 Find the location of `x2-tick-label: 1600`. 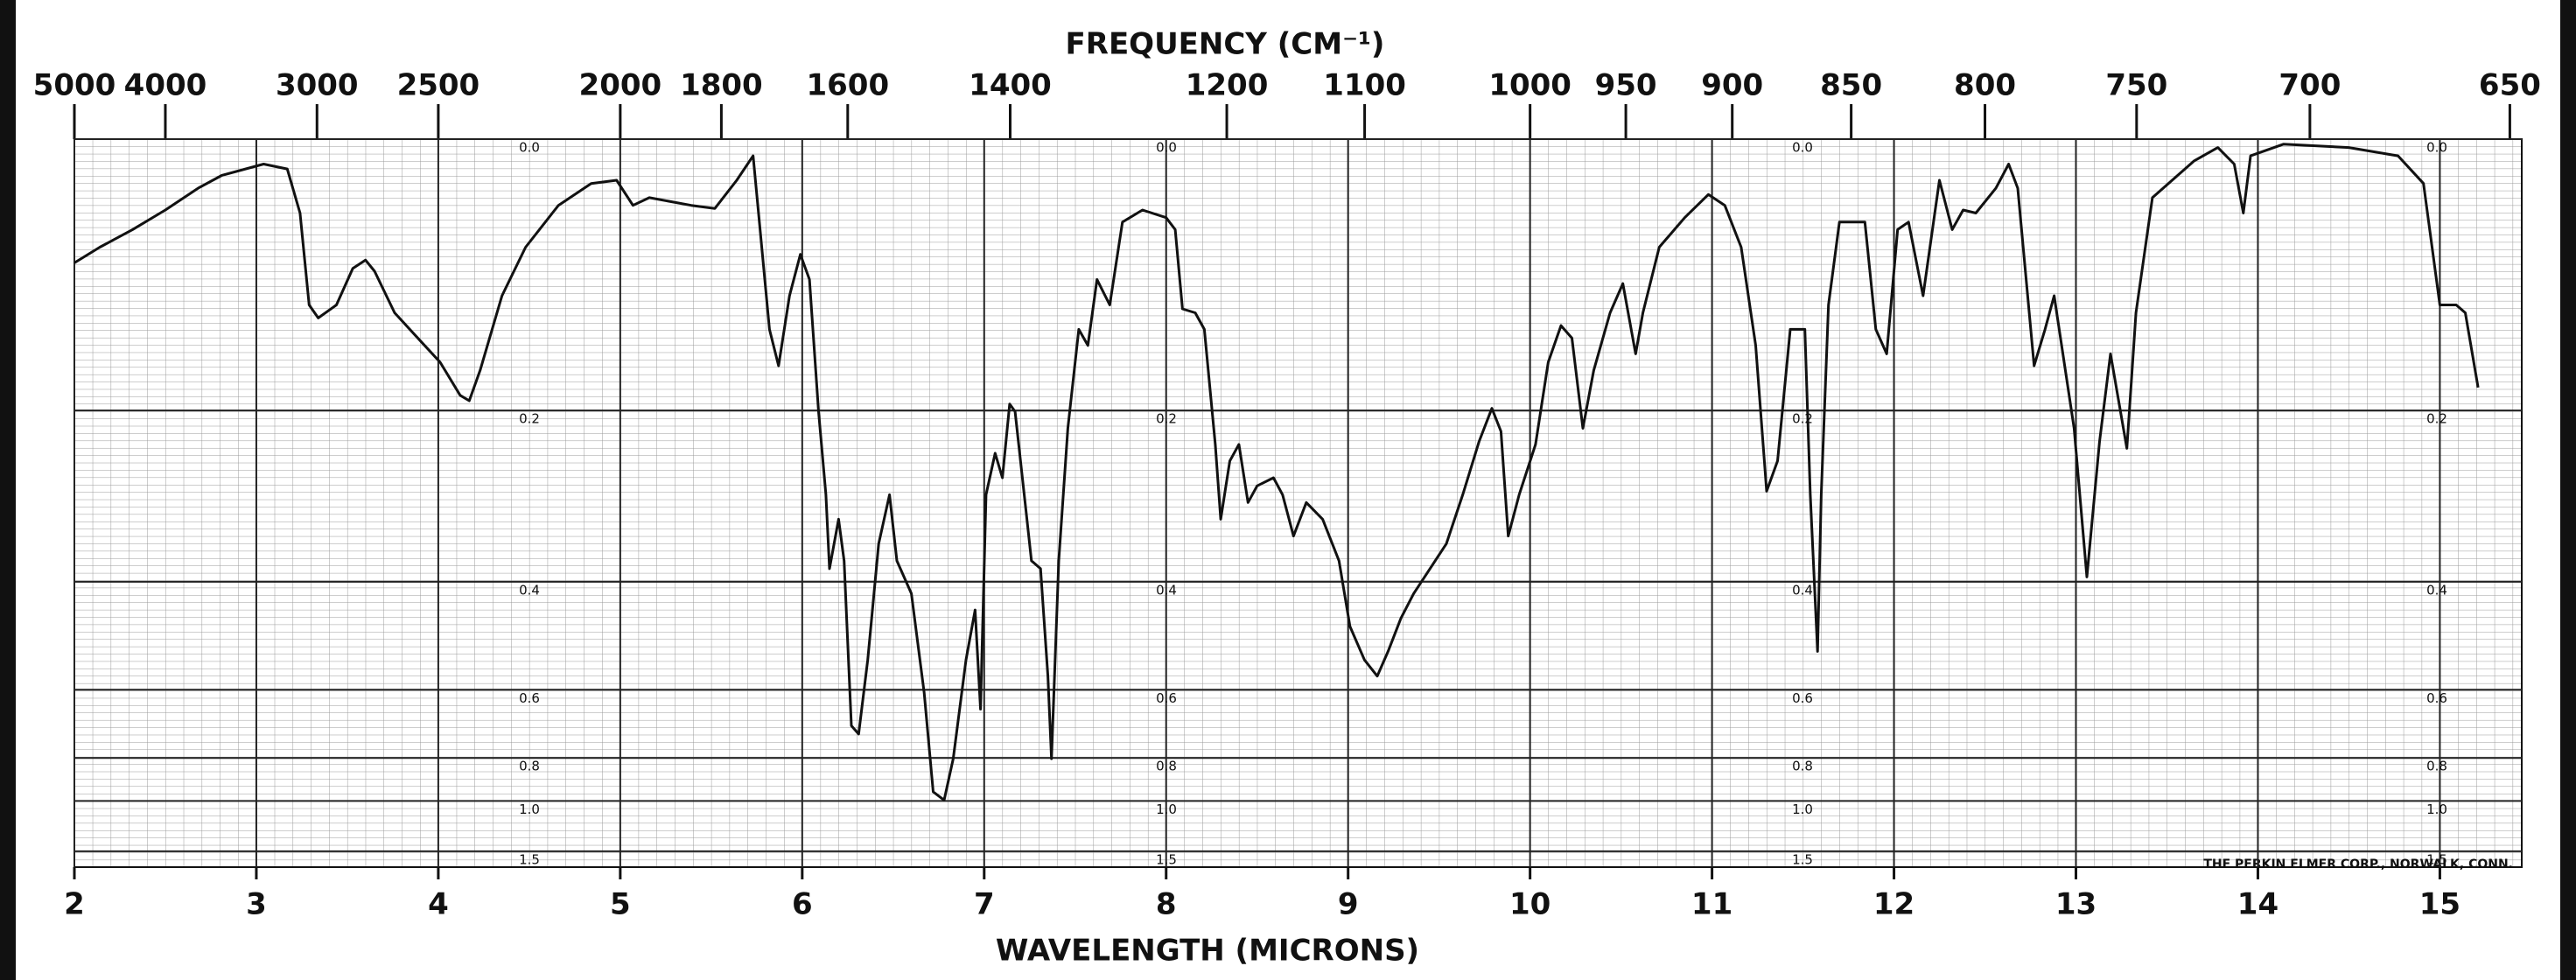

x2-tick-label: 1600 is located at coordinates (847, 85).